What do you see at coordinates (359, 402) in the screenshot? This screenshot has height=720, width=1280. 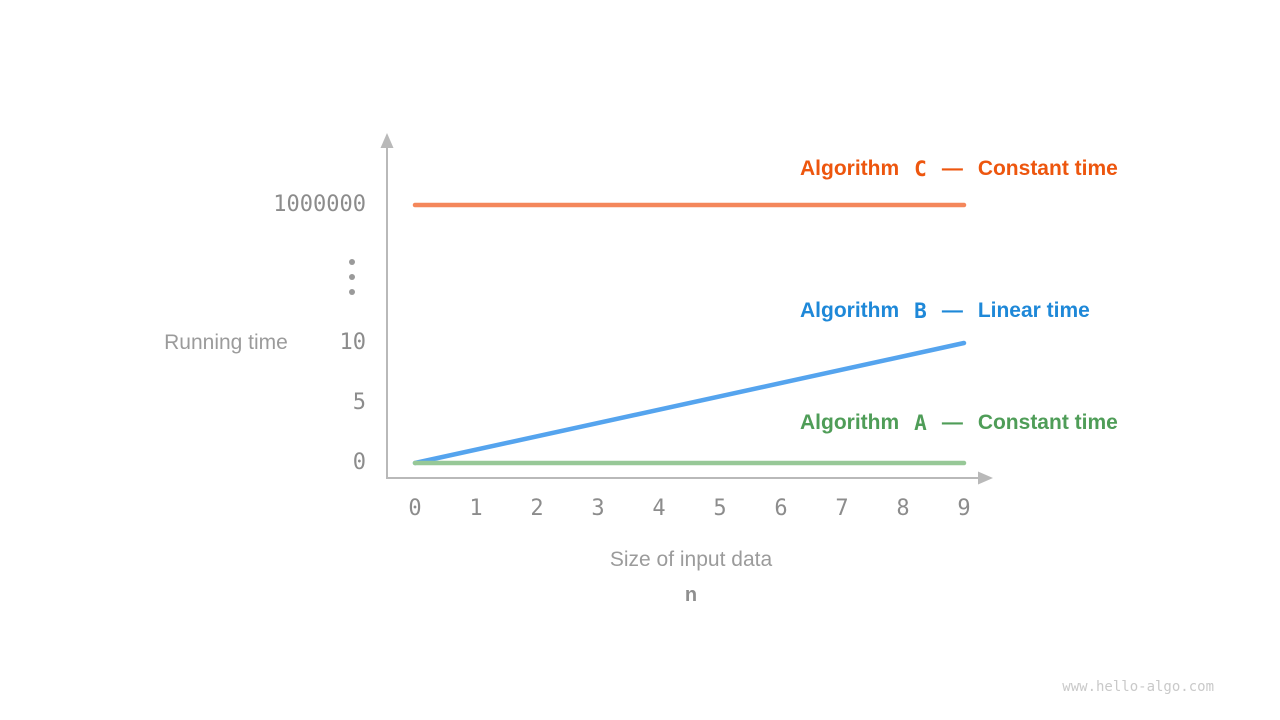 I see `y-tick-label: 5` at bounding box center [359, 402].